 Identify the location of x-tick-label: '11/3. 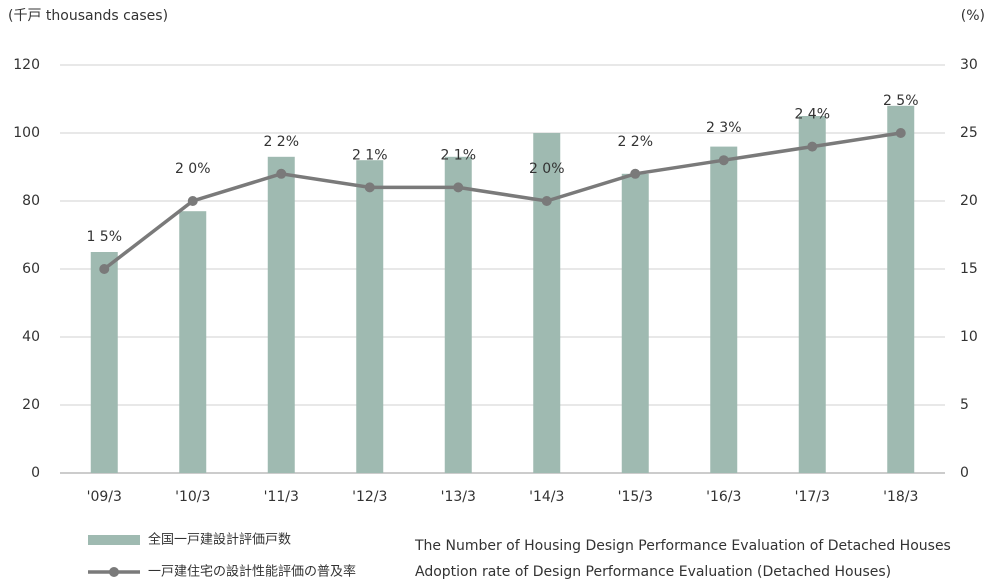
(281, 497).